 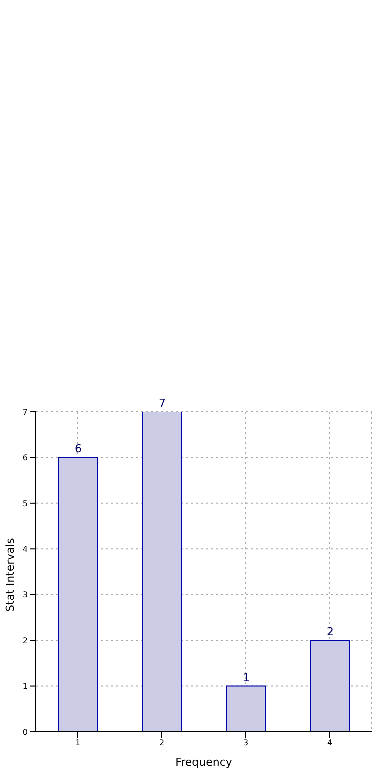 I want to click on data-label: 2, so click(x=330, y=632).